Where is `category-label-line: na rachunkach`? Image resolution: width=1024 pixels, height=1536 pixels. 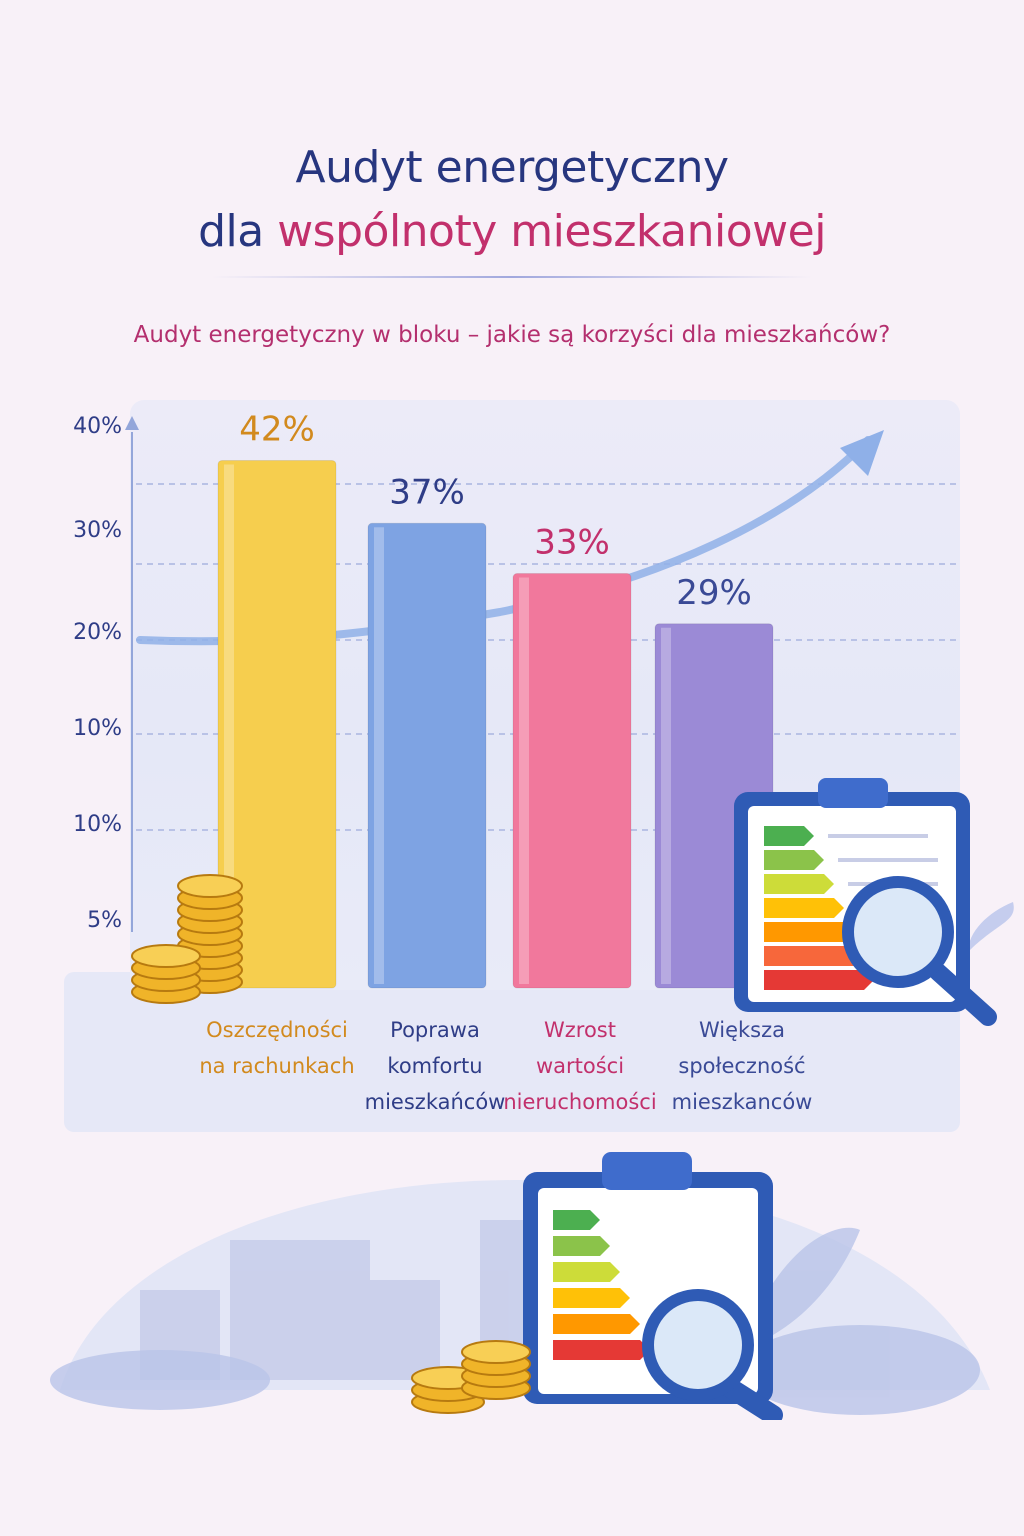
category-label-line: na rachunkach is located at coordinates (277, 1066).